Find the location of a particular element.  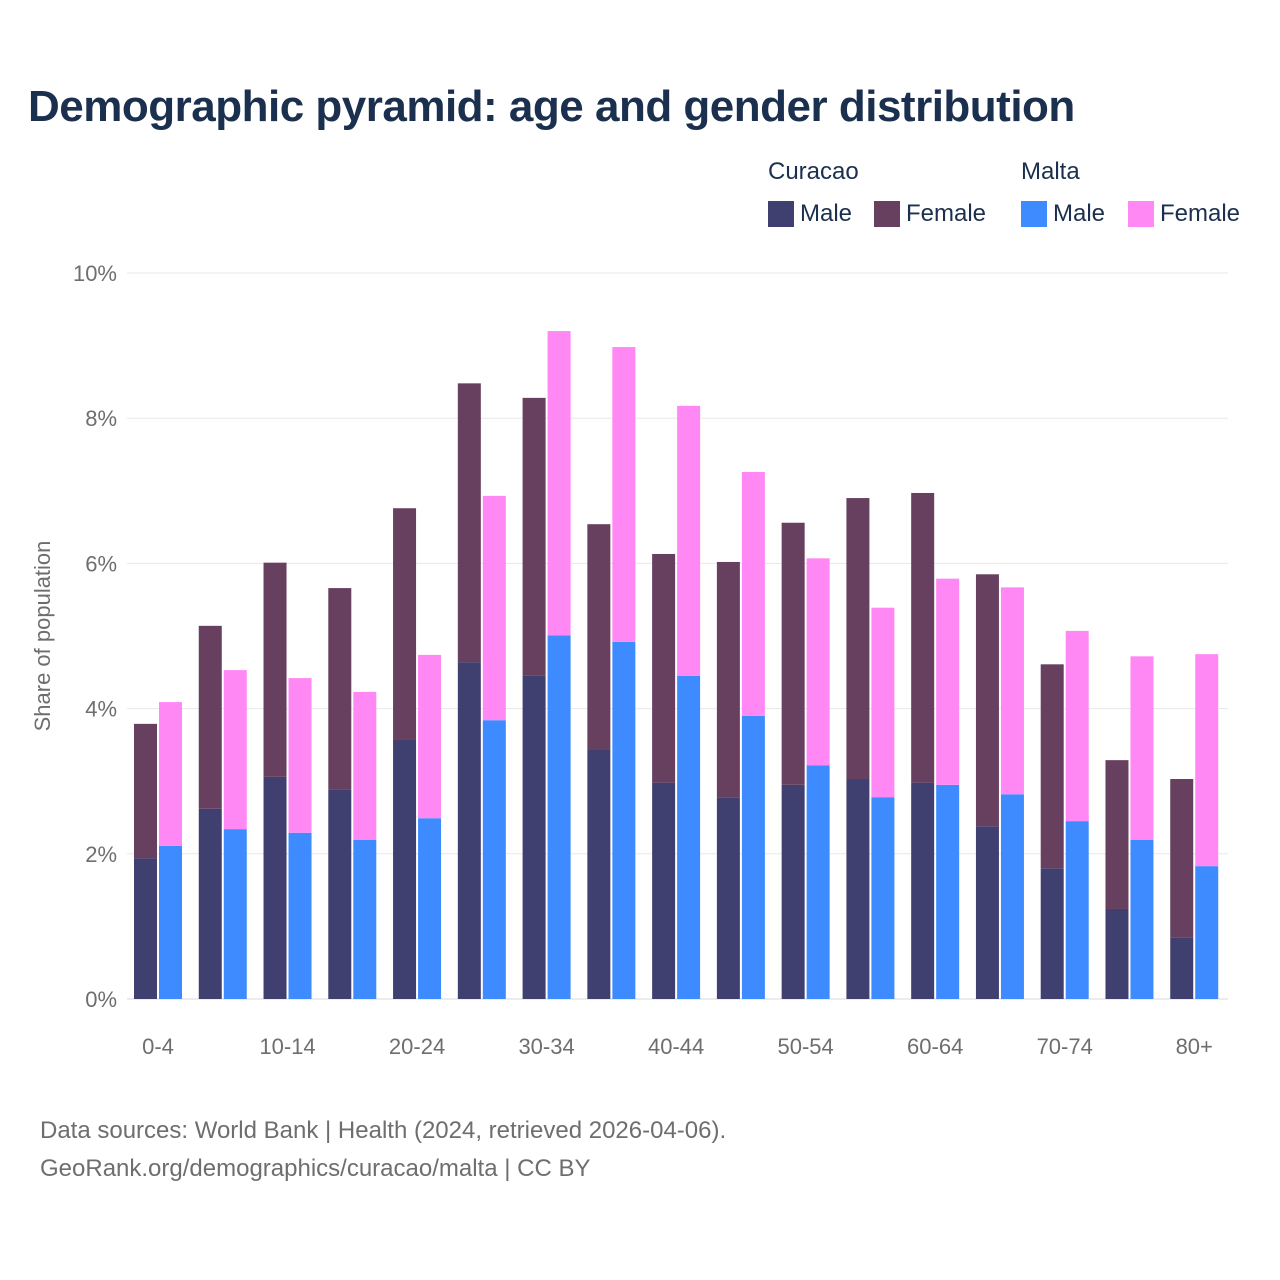

x-tick-label: 60-64 is located at coordinates (935, 1046).